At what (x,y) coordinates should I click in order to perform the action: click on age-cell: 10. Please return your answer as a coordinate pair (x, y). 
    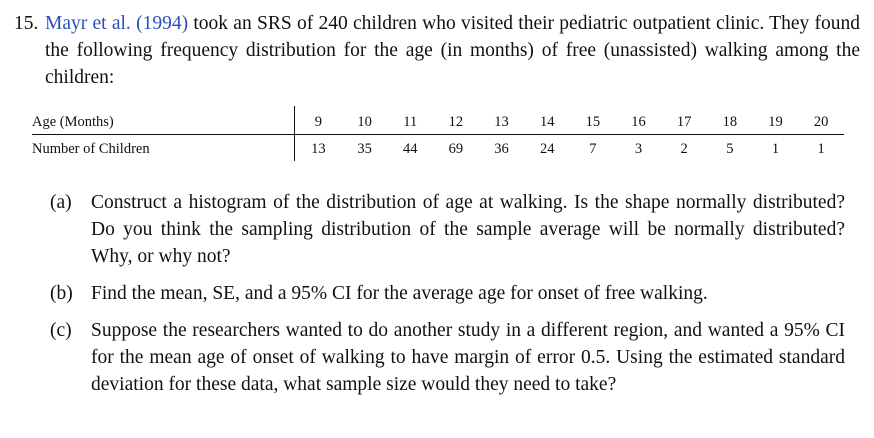
    Looking at the image, I should click on (364, 120).